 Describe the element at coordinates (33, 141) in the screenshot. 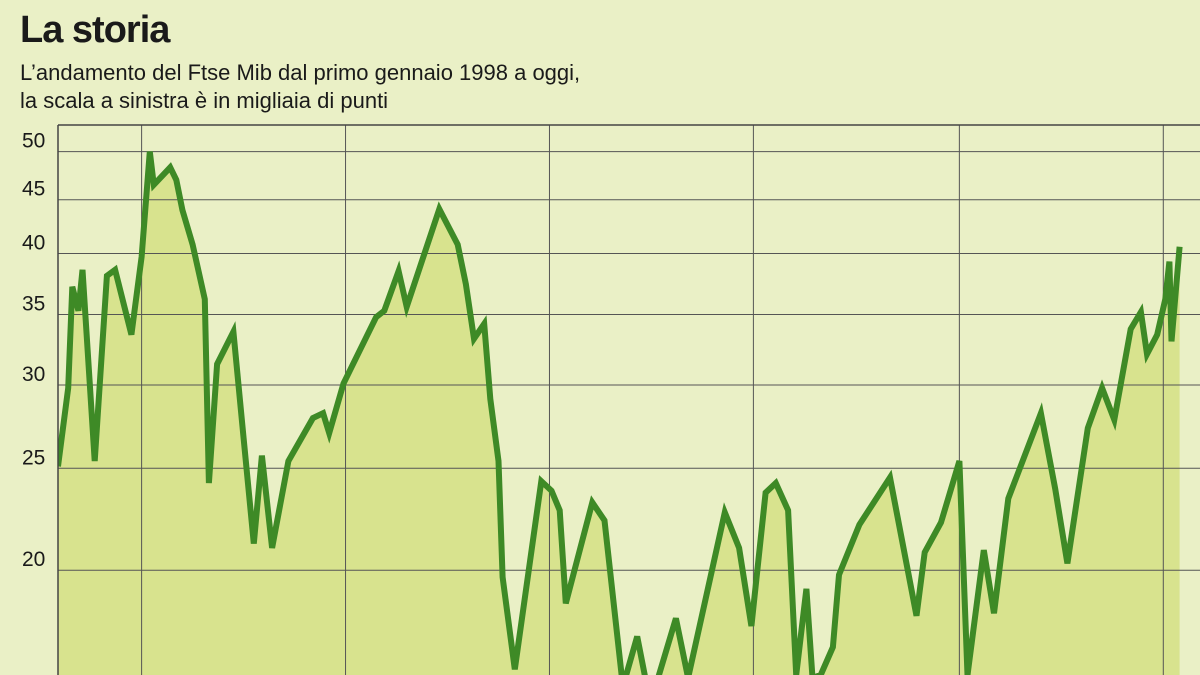

I see `y-tick-label: 50` at that location.